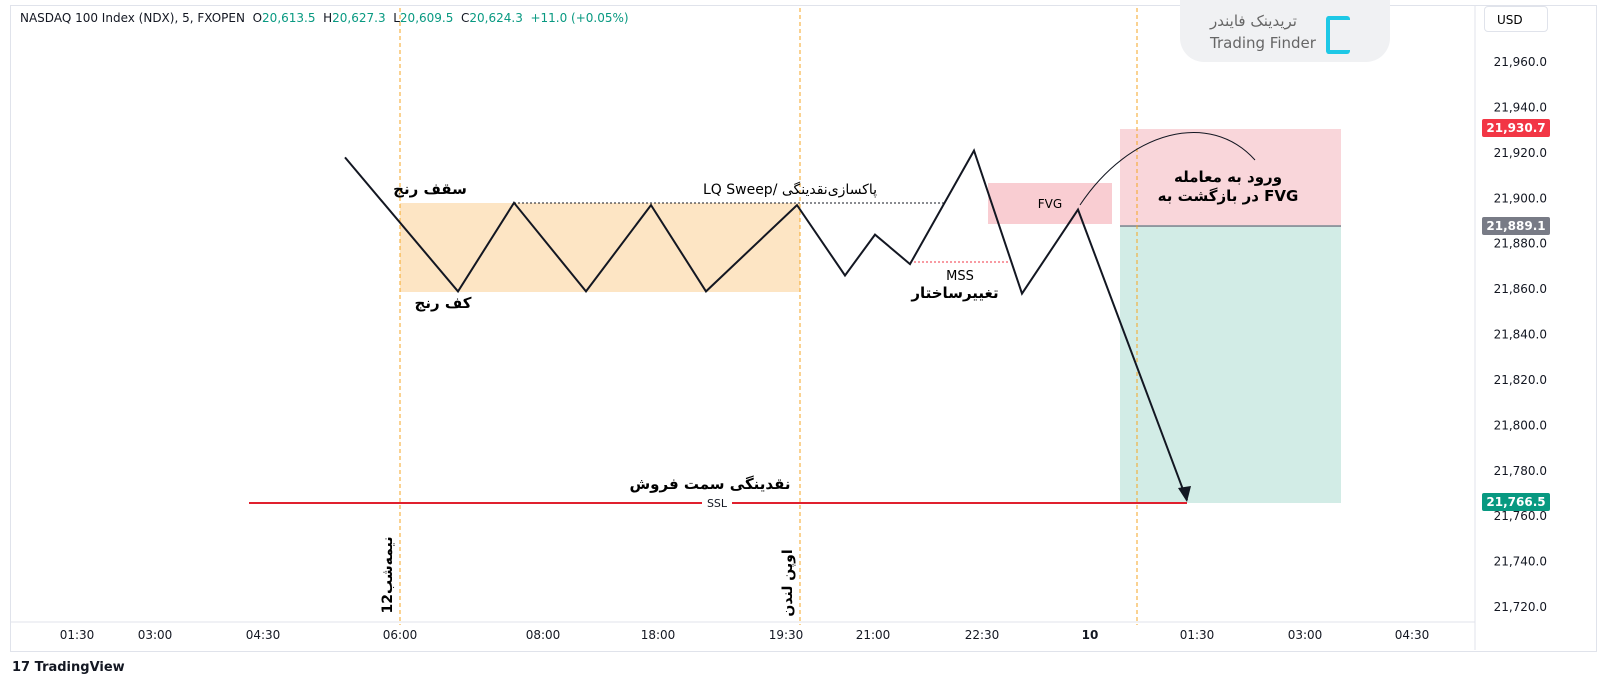  What do you see at coordinates (79, 667) in the screenshot?
I see `tv-label: TradingView` at bounding box center [79, 667].